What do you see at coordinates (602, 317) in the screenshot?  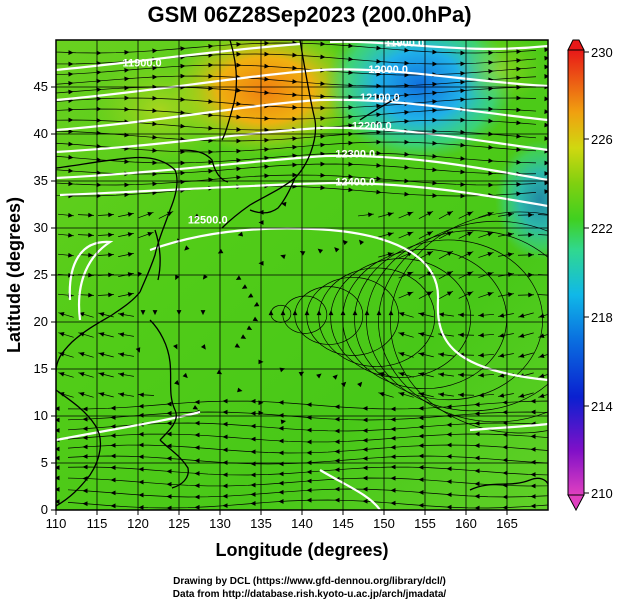 I see `colorbar-tick-label: 218` at bounding box center [602, 317].